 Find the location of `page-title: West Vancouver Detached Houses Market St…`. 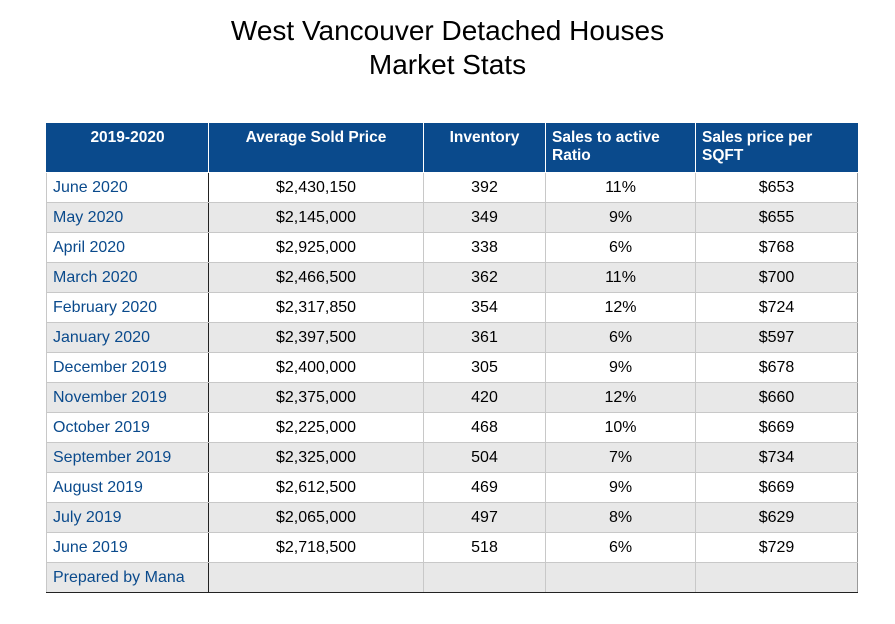

page-title: West Vancouver Detached Houses Market St… is located at coordinates (447, 48).